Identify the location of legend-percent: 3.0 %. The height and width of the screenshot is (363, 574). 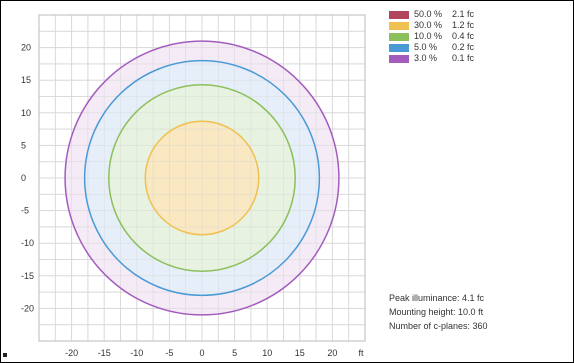
(426, 58).